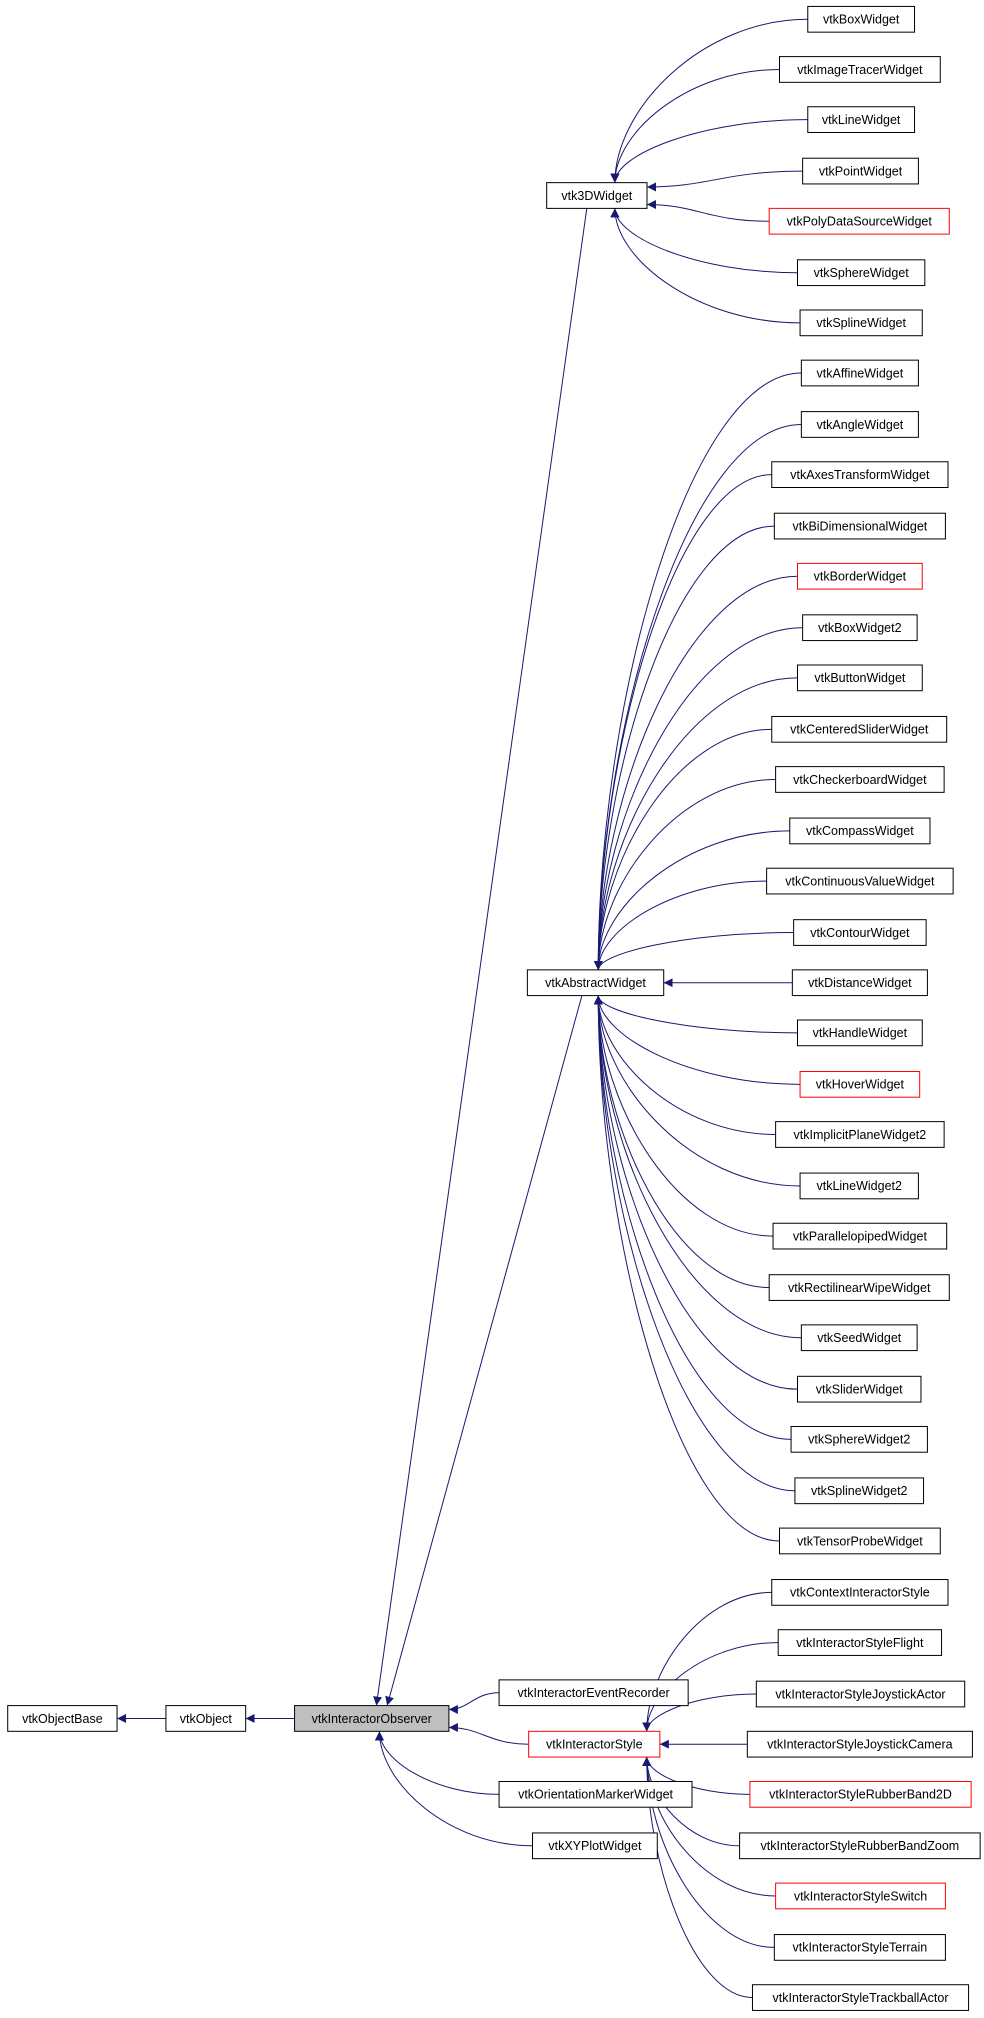  I want to click on class-label: vtkObject, so click(206, 1719).